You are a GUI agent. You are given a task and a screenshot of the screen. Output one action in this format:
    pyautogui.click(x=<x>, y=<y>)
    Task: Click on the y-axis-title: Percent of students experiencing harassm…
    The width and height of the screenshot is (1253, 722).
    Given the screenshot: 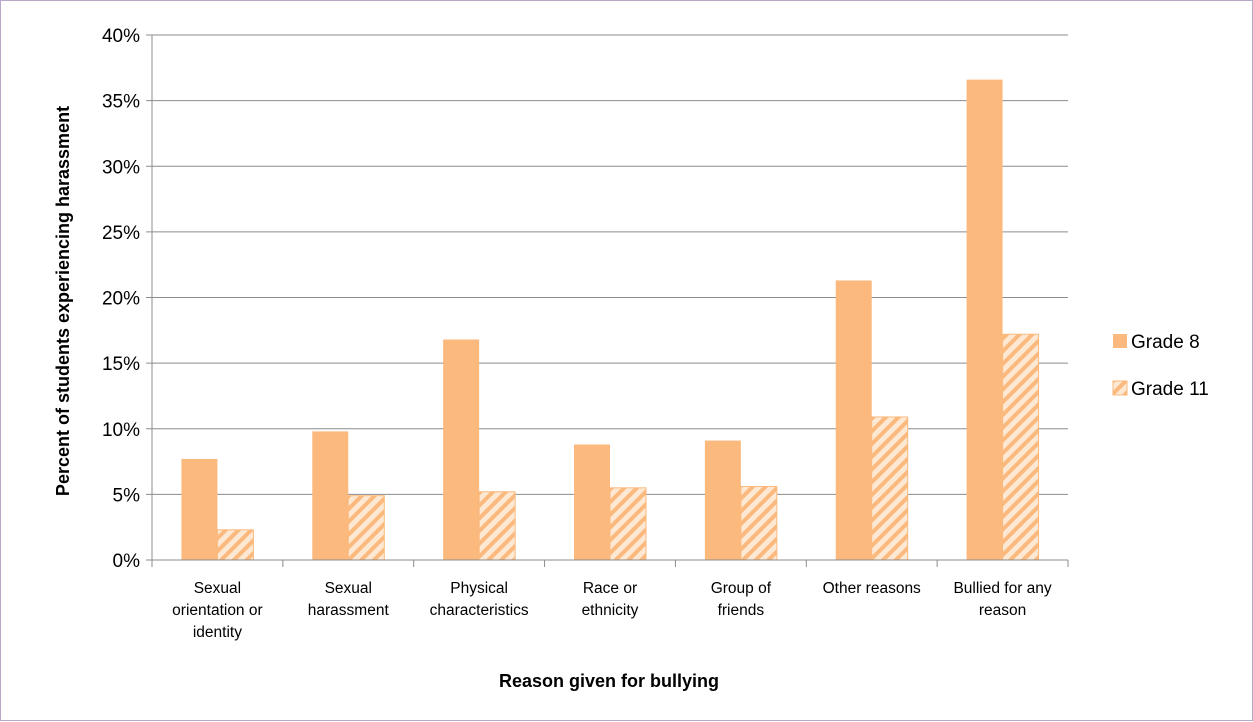 What is the action you would take?
    pyautogui.click(x=63, y=301)
    